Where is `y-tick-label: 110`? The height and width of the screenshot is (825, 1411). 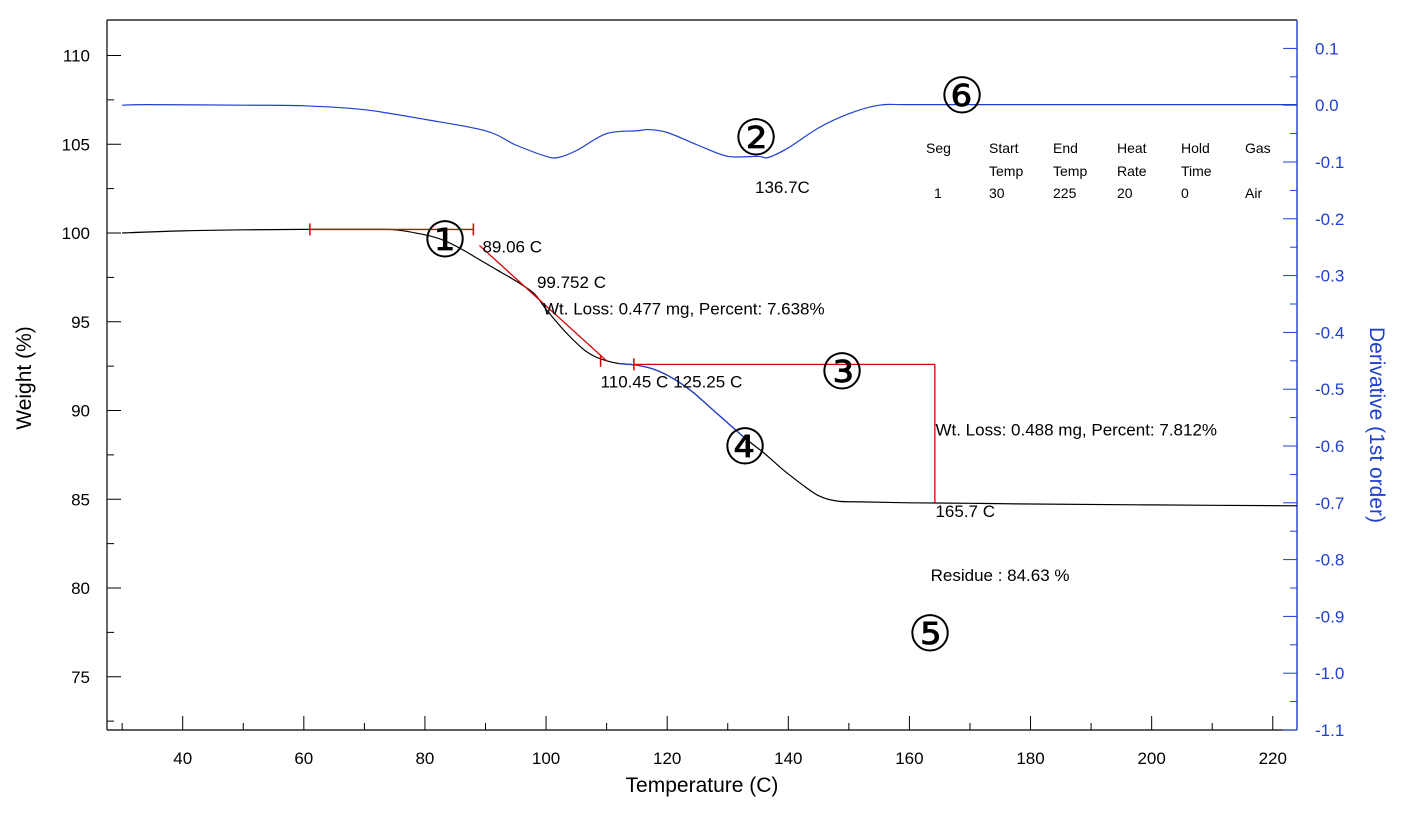 y-tick-label: 110 is located at coordinates (76, 56).